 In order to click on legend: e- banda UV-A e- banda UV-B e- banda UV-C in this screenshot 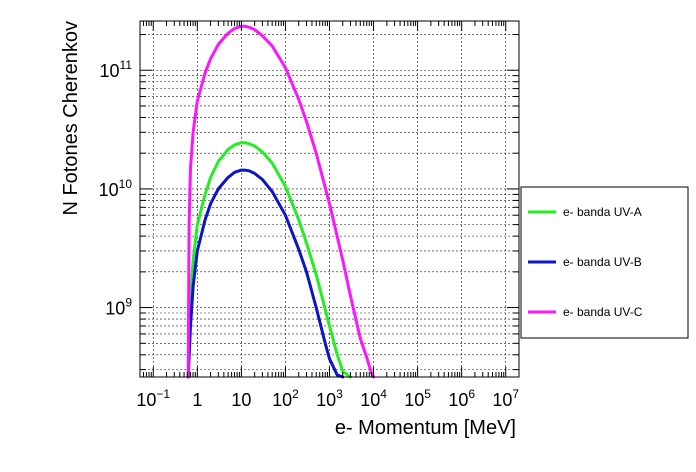, I will do `click(604, 262)`.